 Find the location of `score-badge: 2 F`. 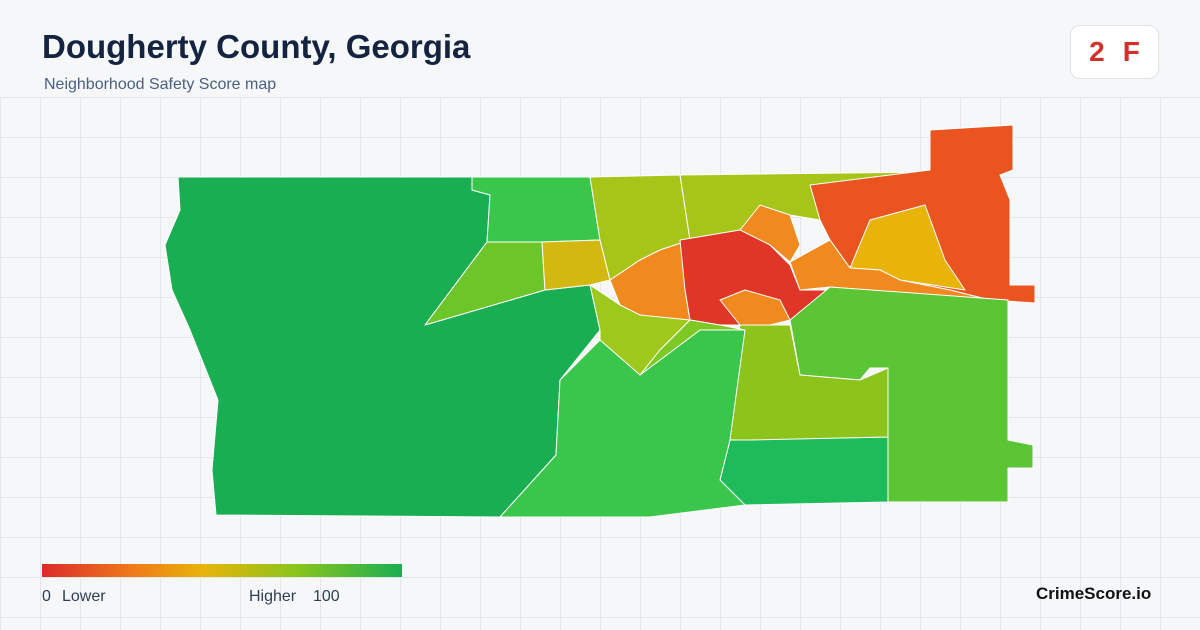

score-badge: 2 F is located at coordinates (1114, 52).